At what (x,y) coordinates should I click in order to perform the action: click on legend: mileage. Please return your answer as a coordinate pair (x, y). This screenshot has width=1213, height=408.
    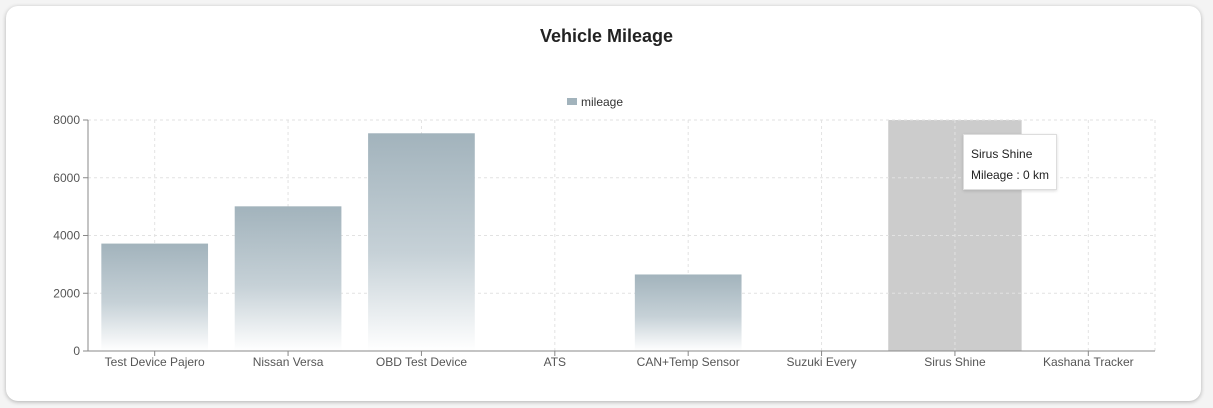
    Looking at the image, I should click on (595, 102).